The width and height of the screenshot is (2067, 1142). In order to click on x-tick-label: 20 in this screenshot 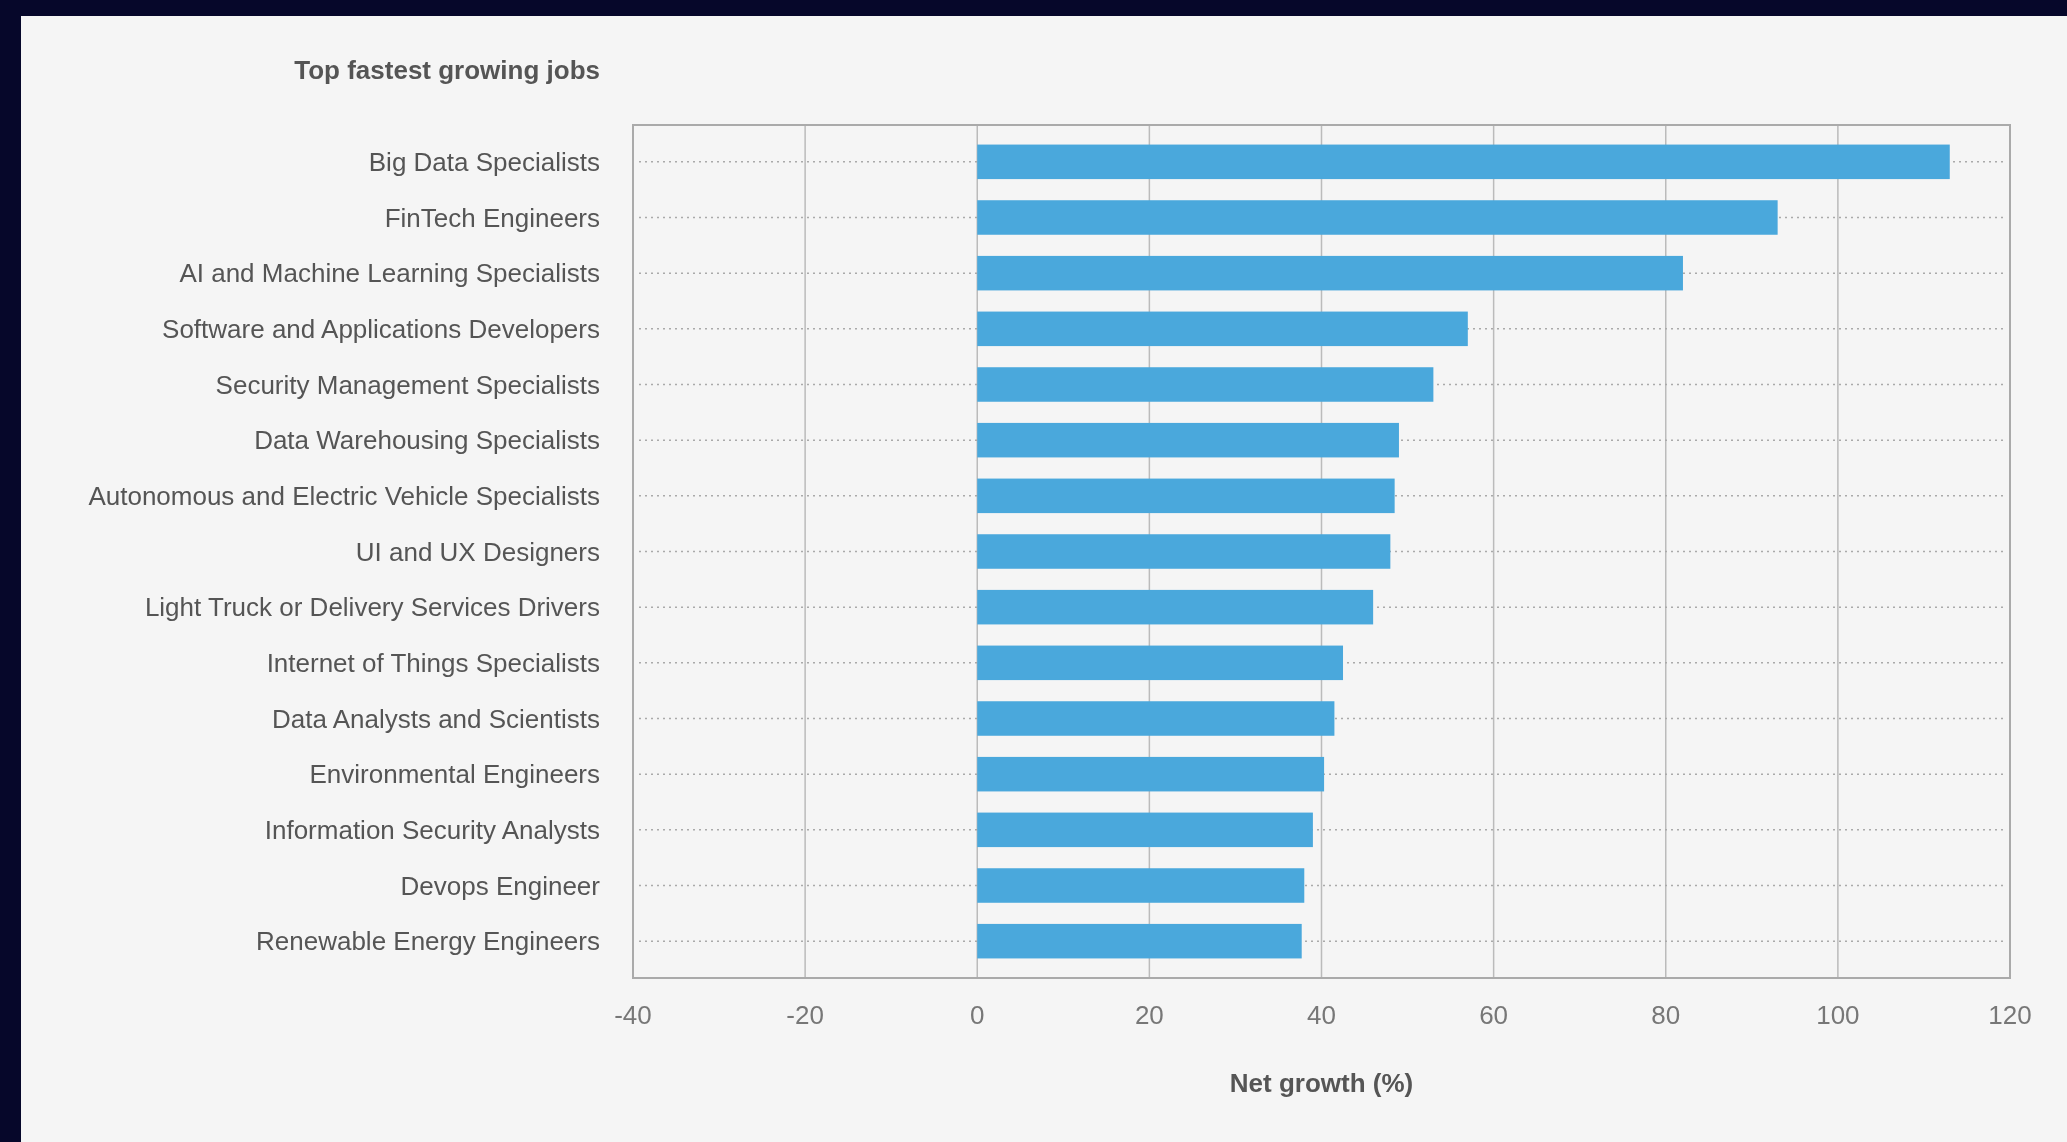, I will do `click(1149, 1015)`.